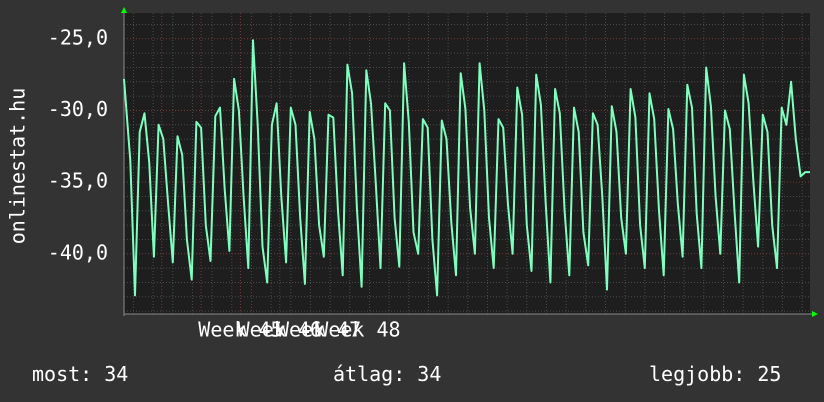 The image size is (824, 402). What do you see at coordinates (240, 330) in the screenshot?
I see `x-tick-label: Week 45` at bounding box center [240, 330].